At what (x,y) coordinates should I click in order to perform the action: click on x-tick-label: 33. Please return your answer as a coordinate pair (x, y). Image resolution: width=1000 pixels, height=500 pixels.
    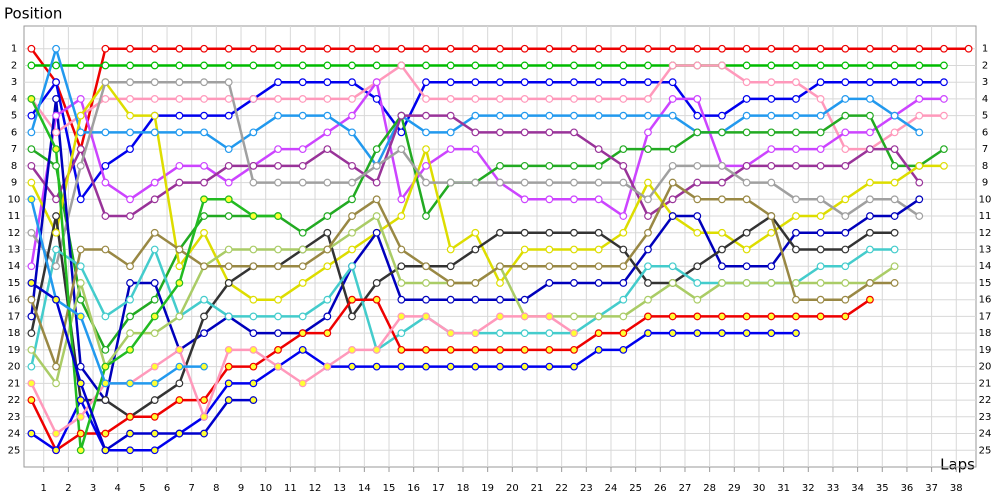
    Looking at the image, I should click on (833, 488).